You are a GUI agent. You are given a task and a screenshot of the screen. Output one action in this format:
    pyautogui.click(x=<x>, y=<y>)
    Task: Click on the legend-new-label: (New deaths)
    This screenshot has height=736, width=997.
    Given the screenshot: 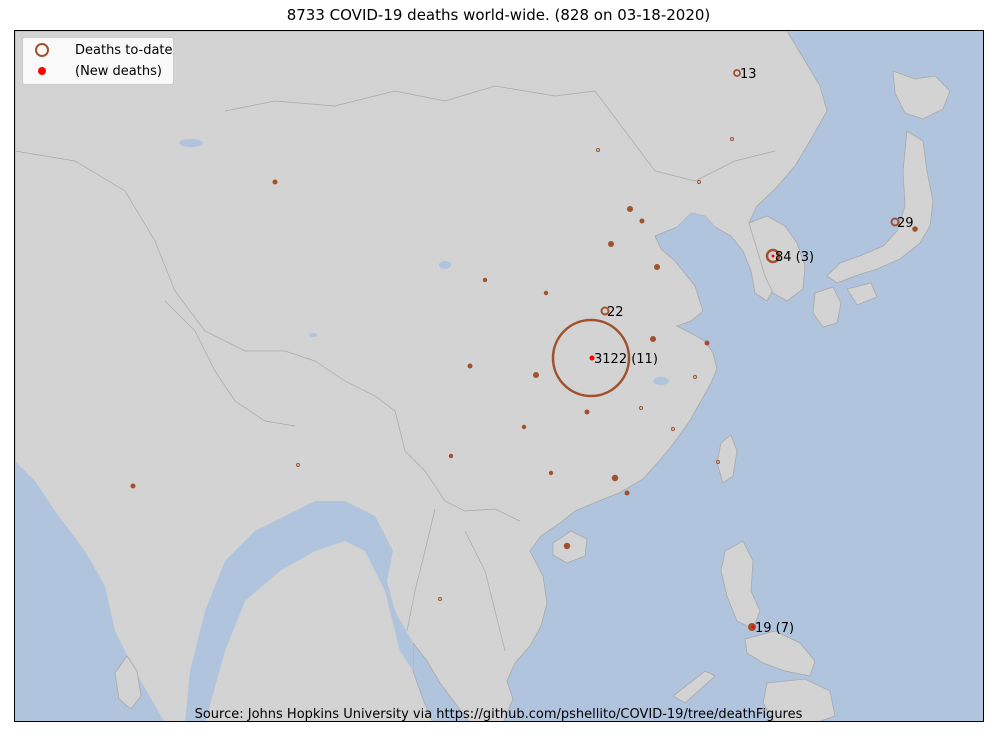 What is the action you would take?
    pyautogui.click(x=118, y=71)
    